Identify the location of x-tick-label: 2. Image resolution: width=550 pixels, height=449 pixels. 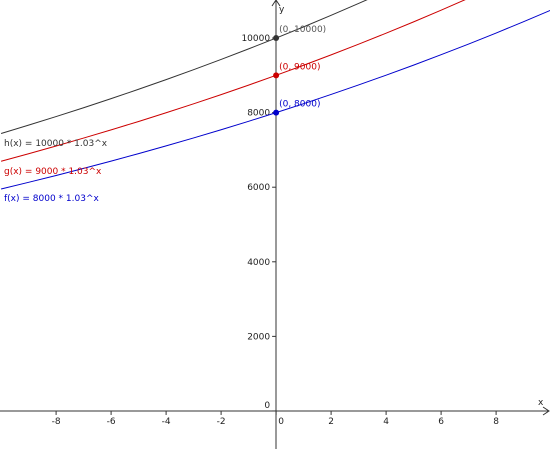
(331, 422).